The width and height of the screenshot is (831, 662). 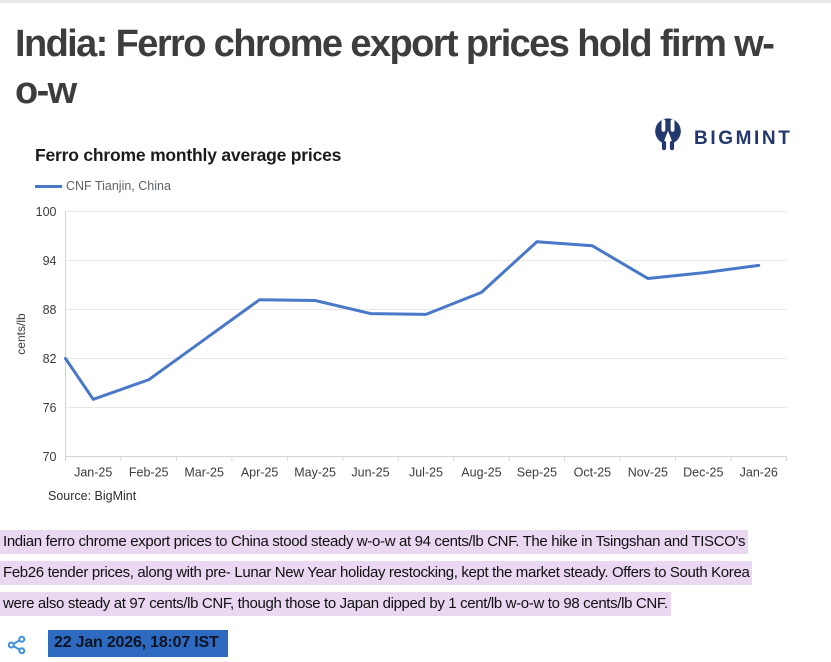 What do you see at coordinates (17, 645) in the screenshot?
I see `share-icon` at bounding box center [17, 645].